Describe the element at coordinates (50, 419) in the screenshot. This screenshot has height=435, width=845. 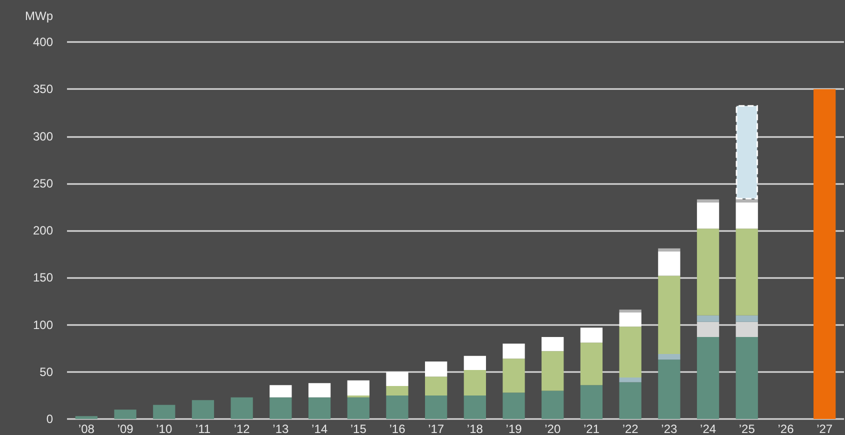
I see `y-tick-label: 0` at that location.